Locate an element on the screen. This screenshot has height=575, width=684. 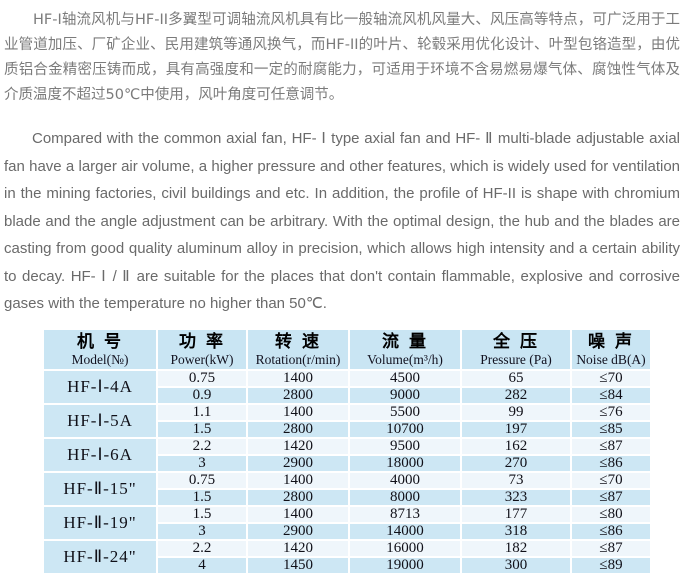
table-row: HF-Ⅱ-15" 0.75 1400 4000 73 ≤70 is located at coordinates (347, 488).